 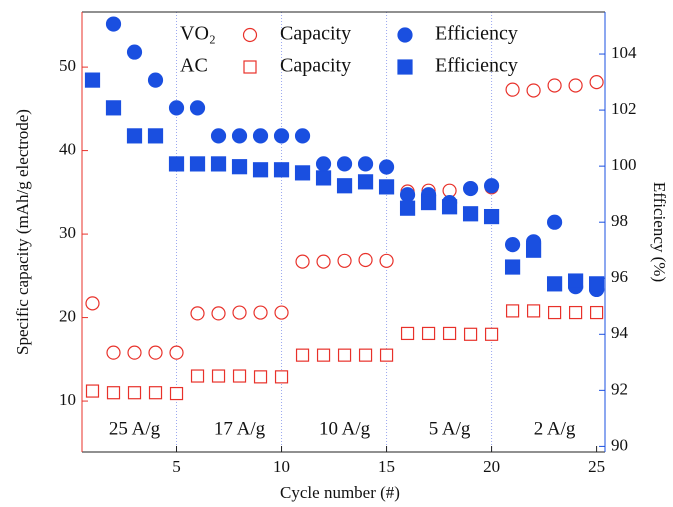 What do you see at coordinates (198, 34) in the screenshot?
I see `legend-group: VO₂` at bounding box center [198, 34].